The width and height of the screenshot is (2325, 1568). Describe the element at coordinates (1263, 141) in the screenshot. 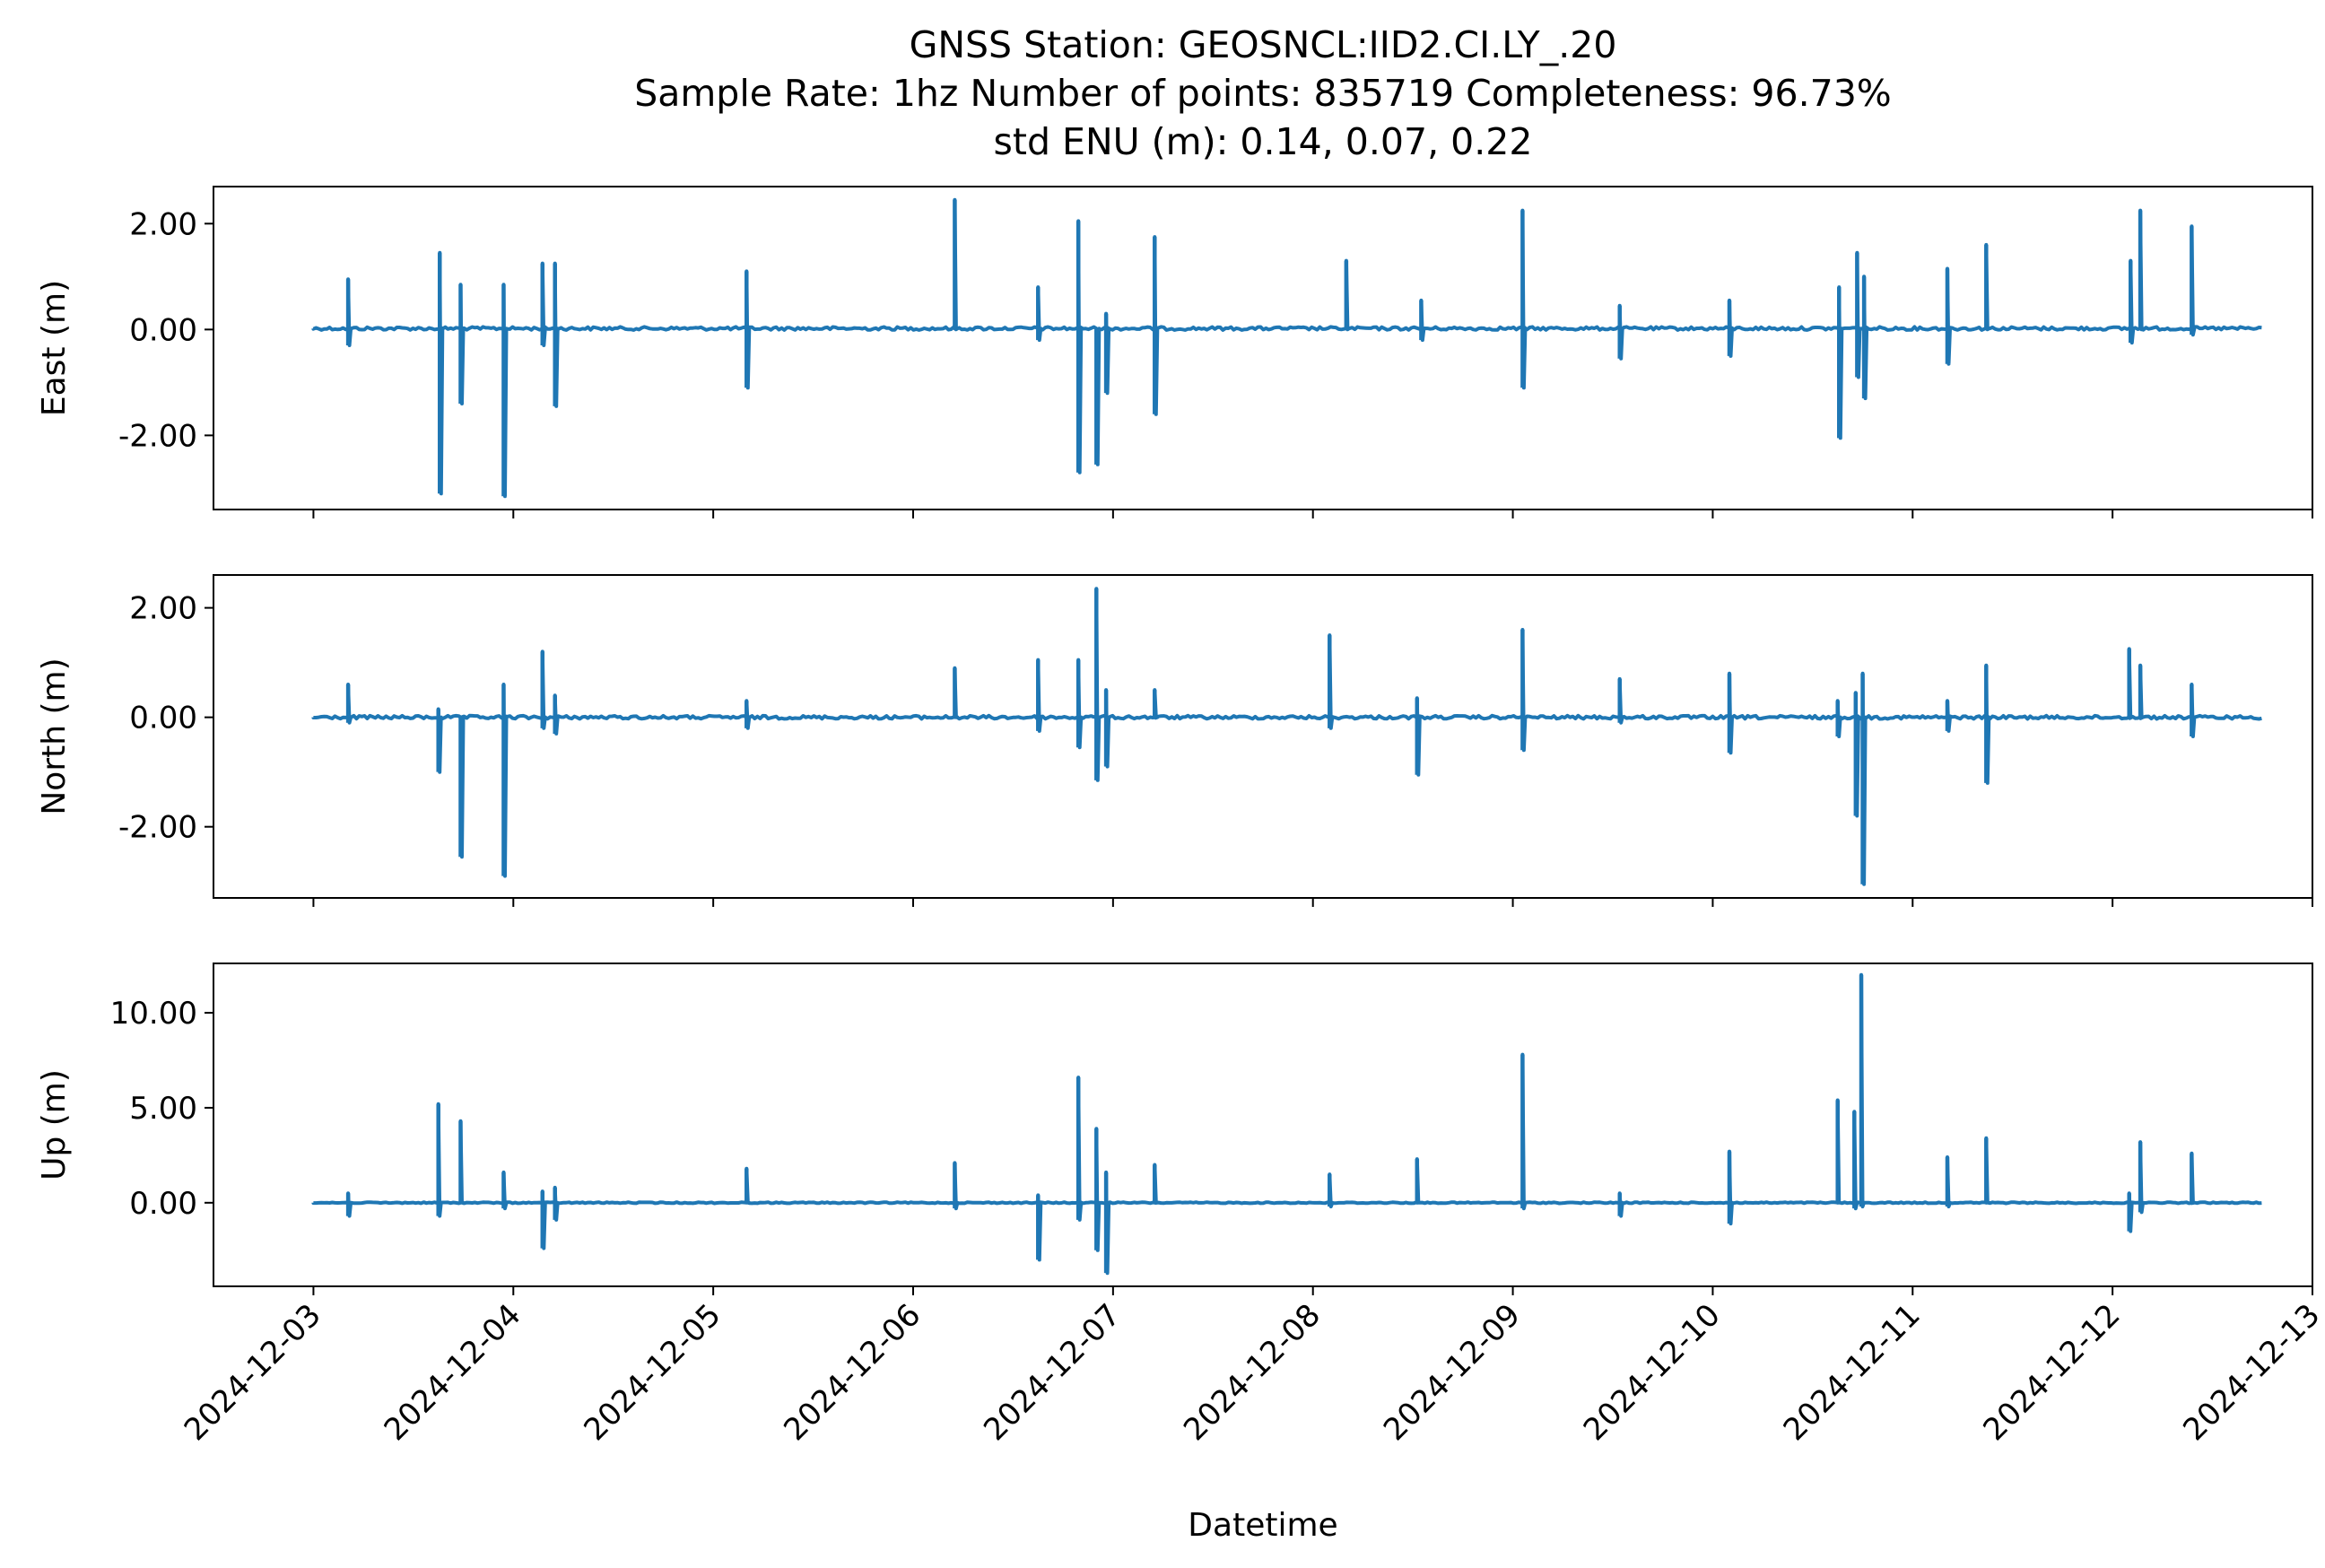

I see `chart-title-line3: std ENU (m): 0.14, 0.07, 0.22` at that location.